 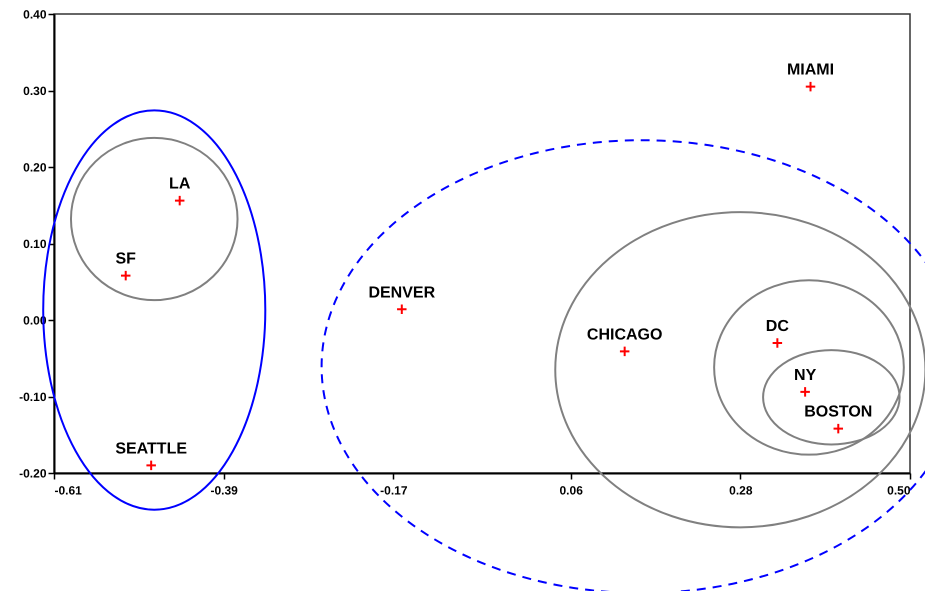 What do you see at coordinates (572, 491) in the screenshot?
I see `x-tick-label: 0.06` at bounding box center [572, 491].